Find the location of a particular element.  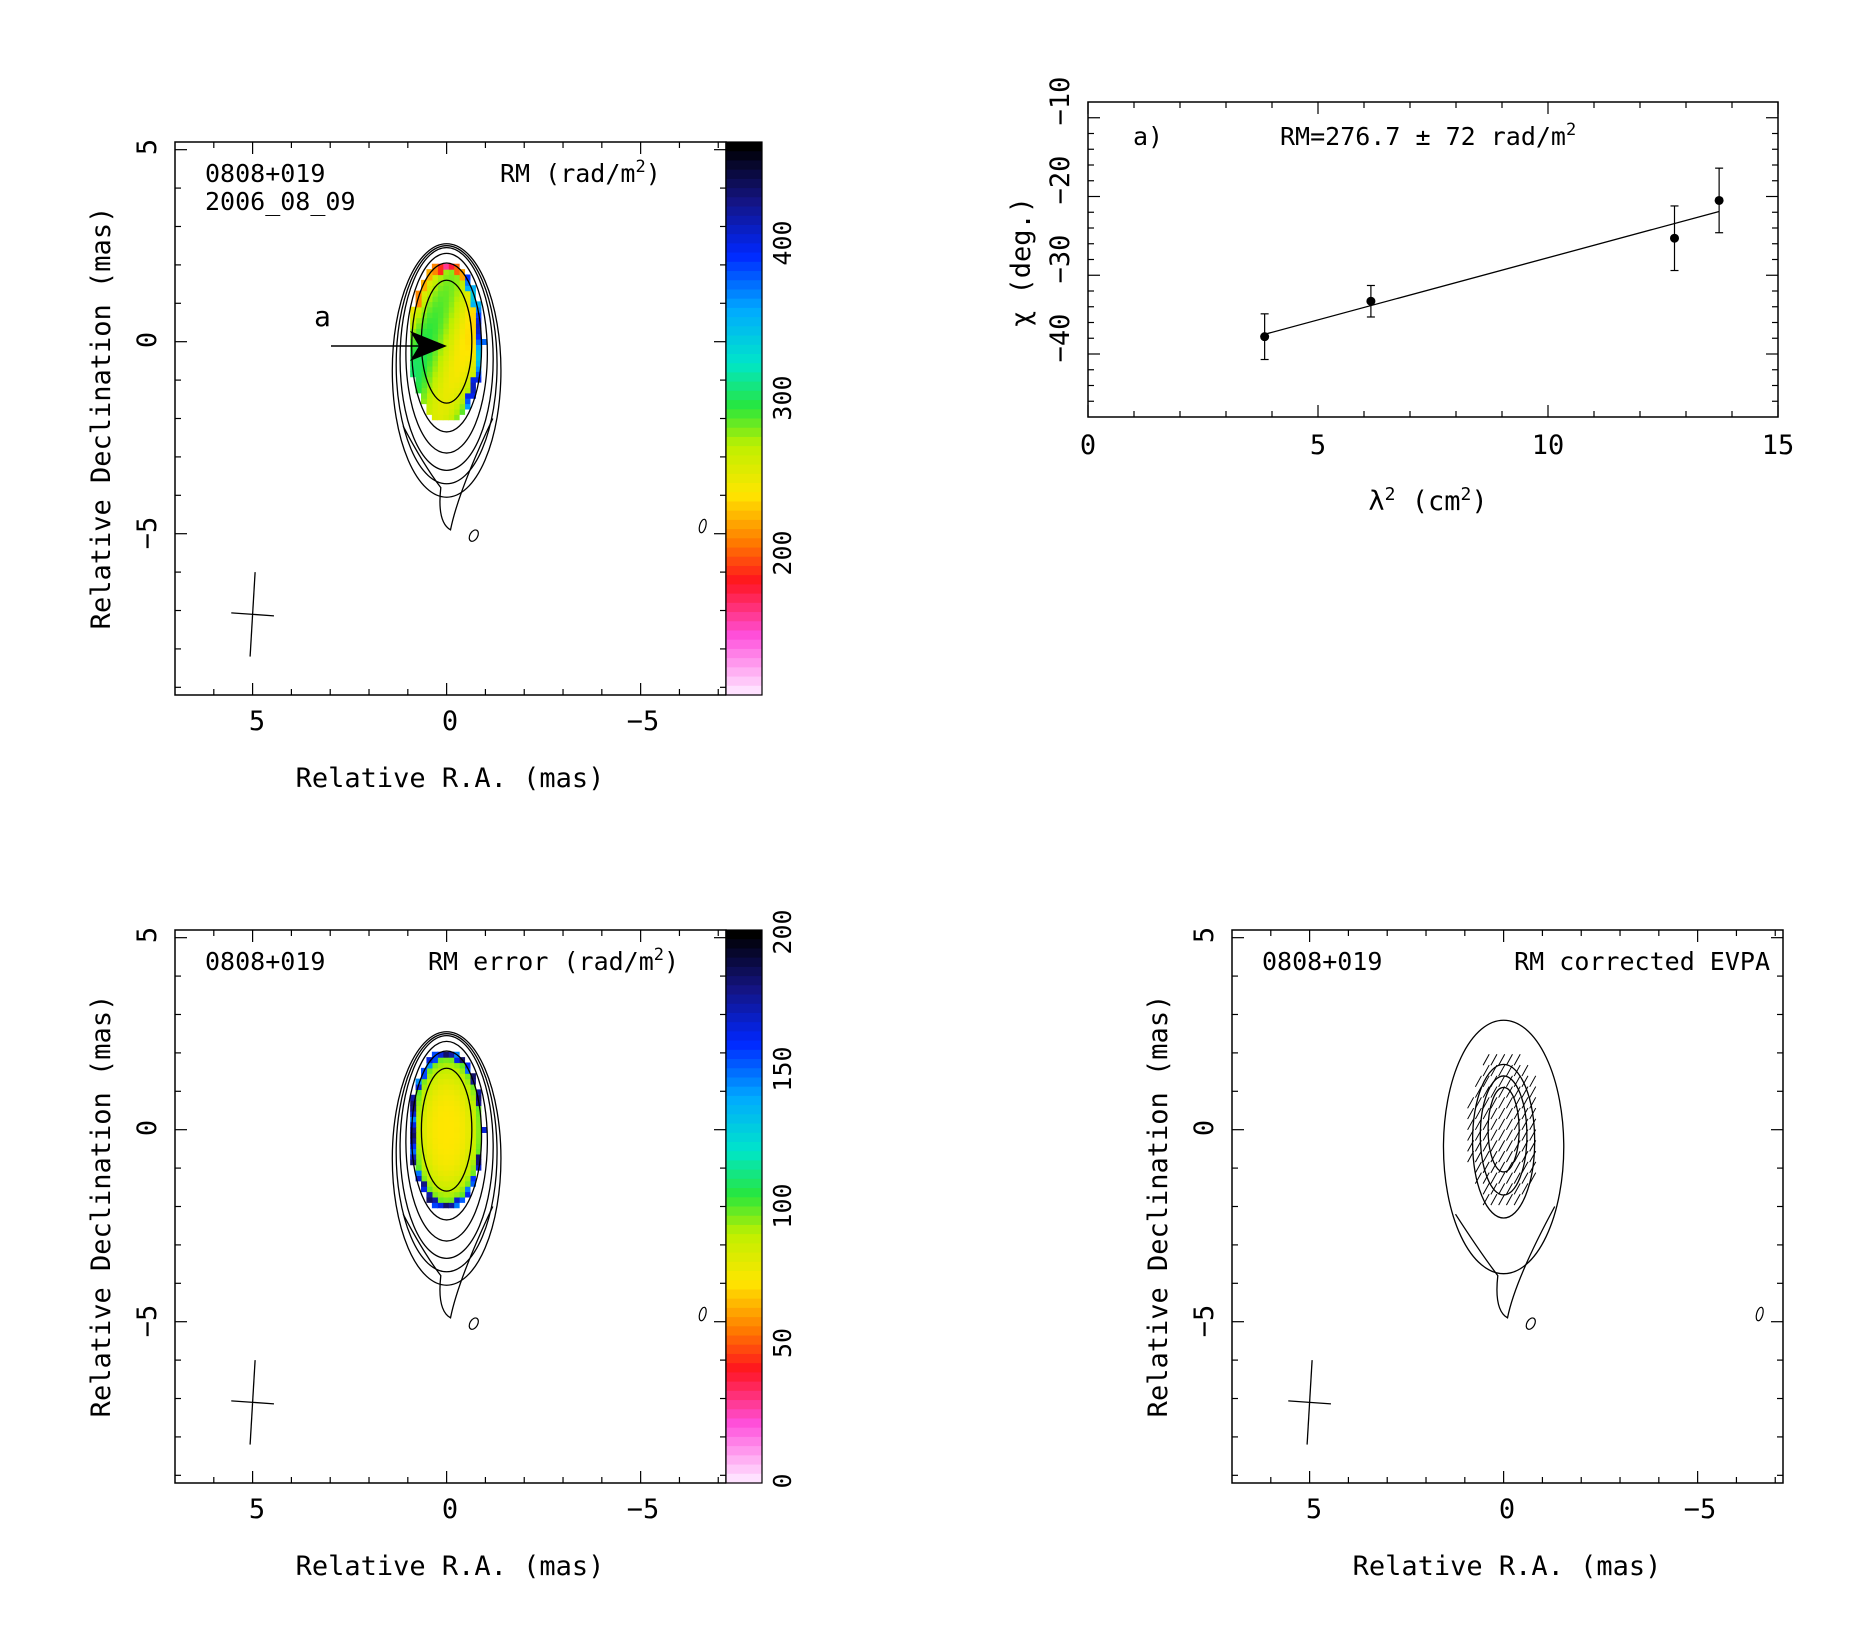

evpa-xtick-0: 0 is located at coordinates (1507, 1509).